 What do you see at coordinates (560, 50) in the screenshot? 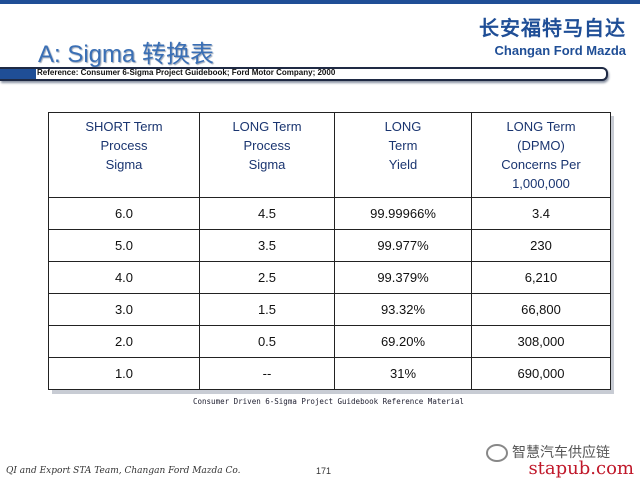
I see `brand-name-en: Changan Ford Mazda` at bounding box center [560, 50].